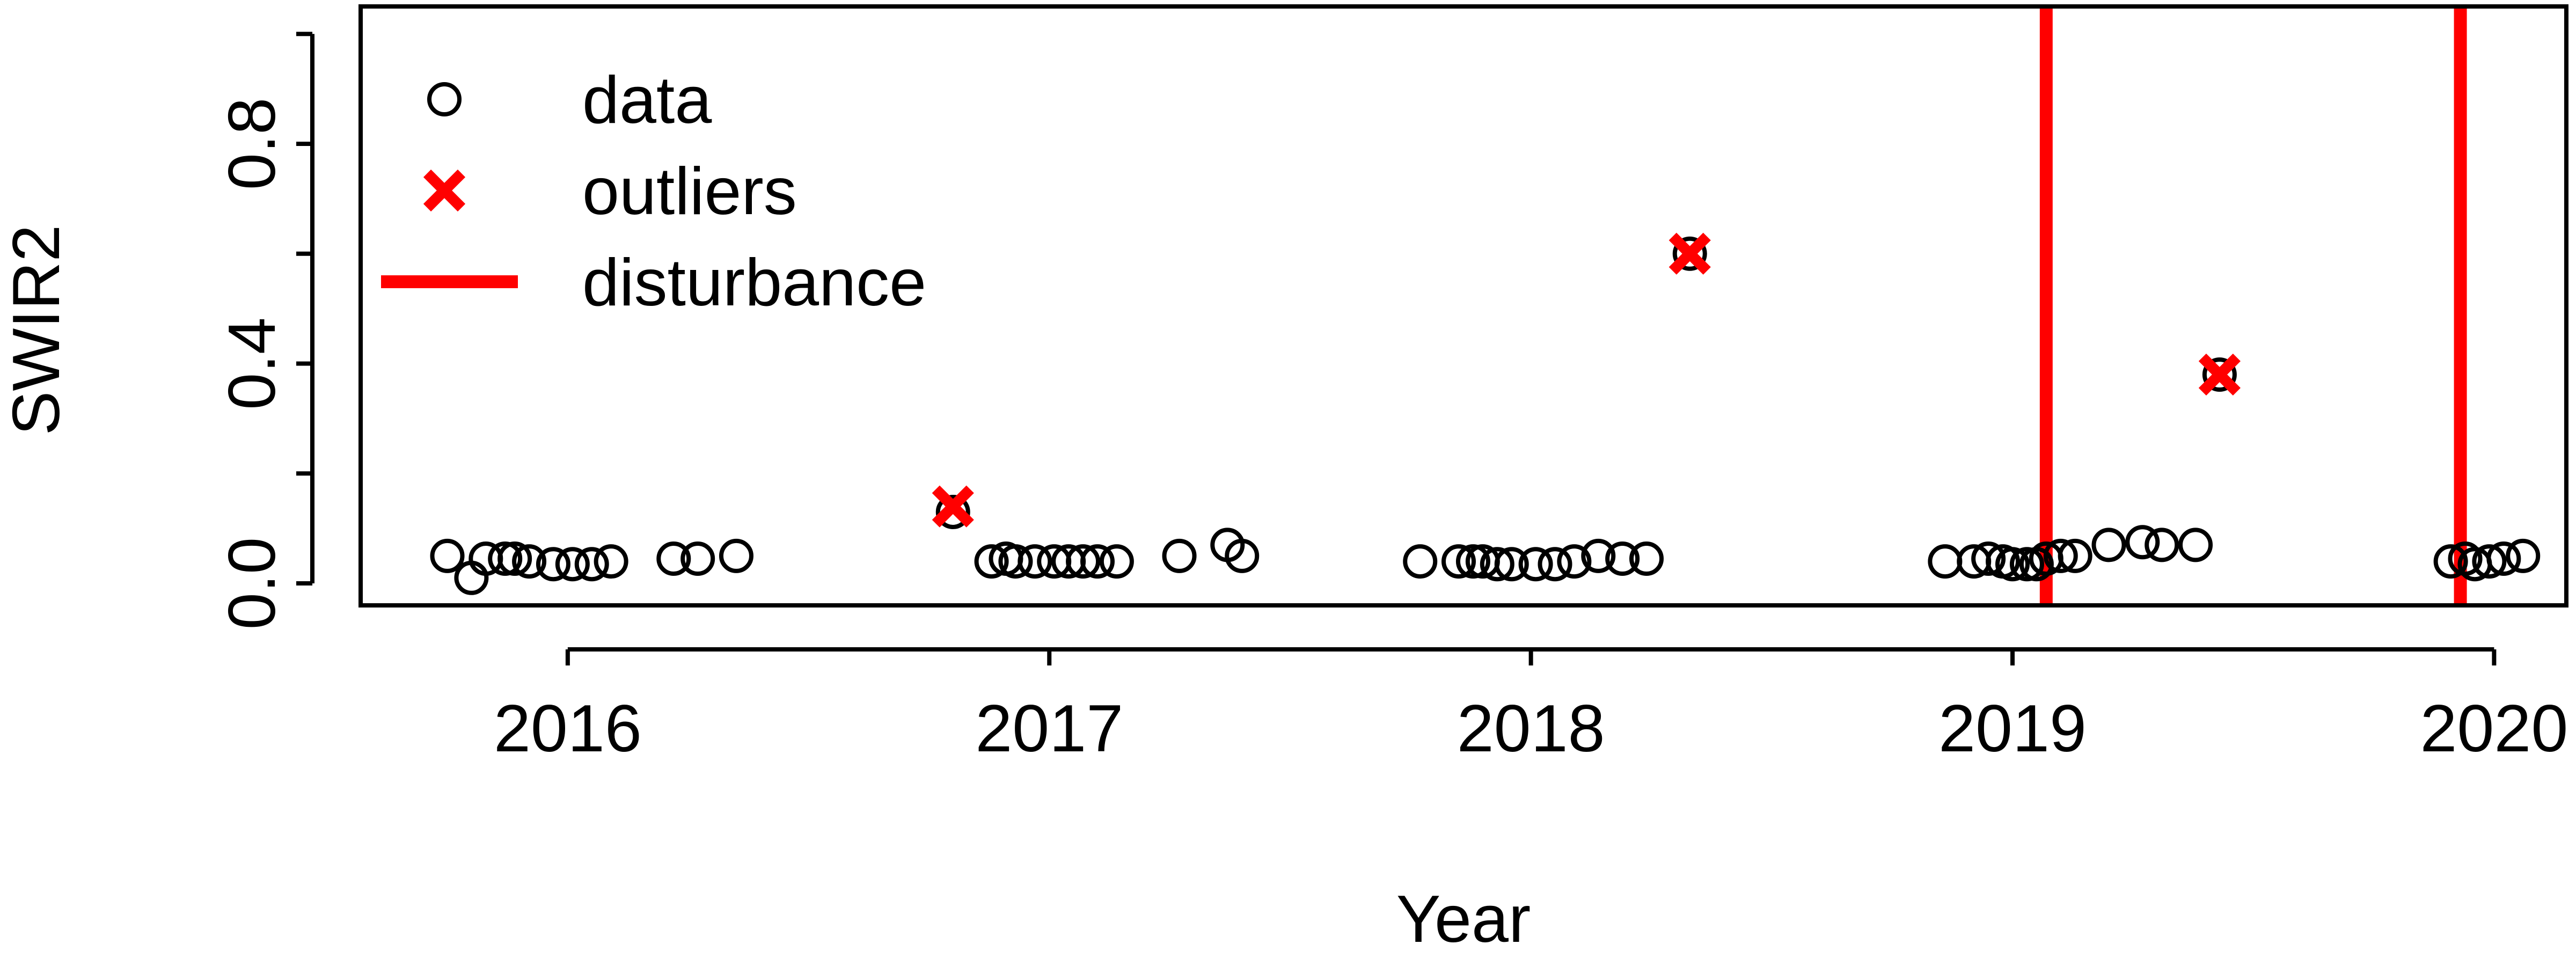 The width and height of the screenshot is (2576, 966). I want to click on x-axis: 2016 2017 2018 2019 2020, so click(1531, 706).